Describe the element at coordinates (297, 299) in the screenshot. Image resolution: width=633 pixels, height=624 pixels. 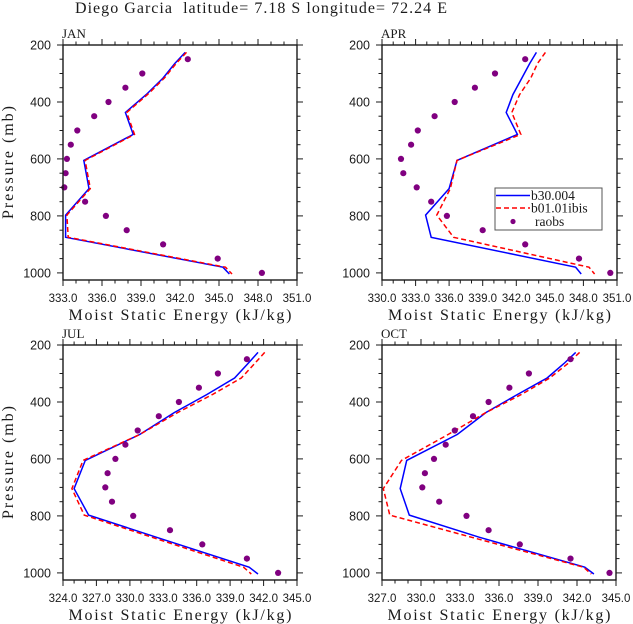
I see `x-tick-label: 351.0` at that location.